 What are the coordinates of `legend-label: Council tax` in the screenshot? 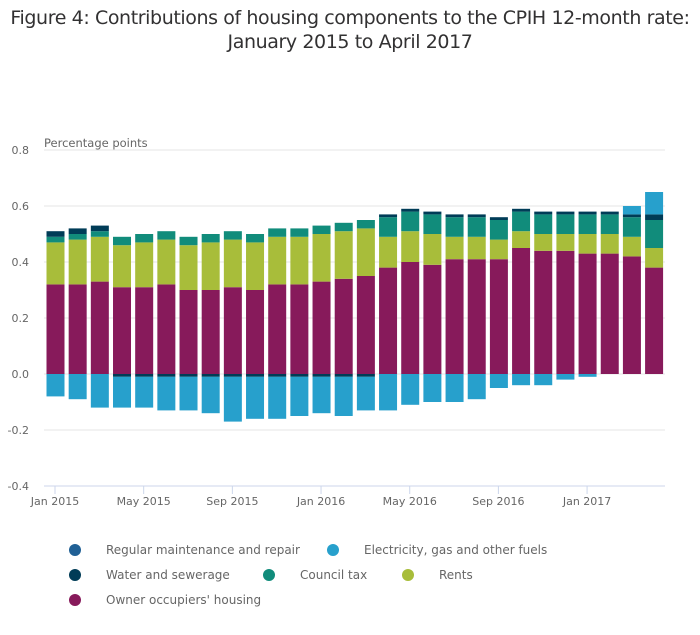 It's located at (334, 575).